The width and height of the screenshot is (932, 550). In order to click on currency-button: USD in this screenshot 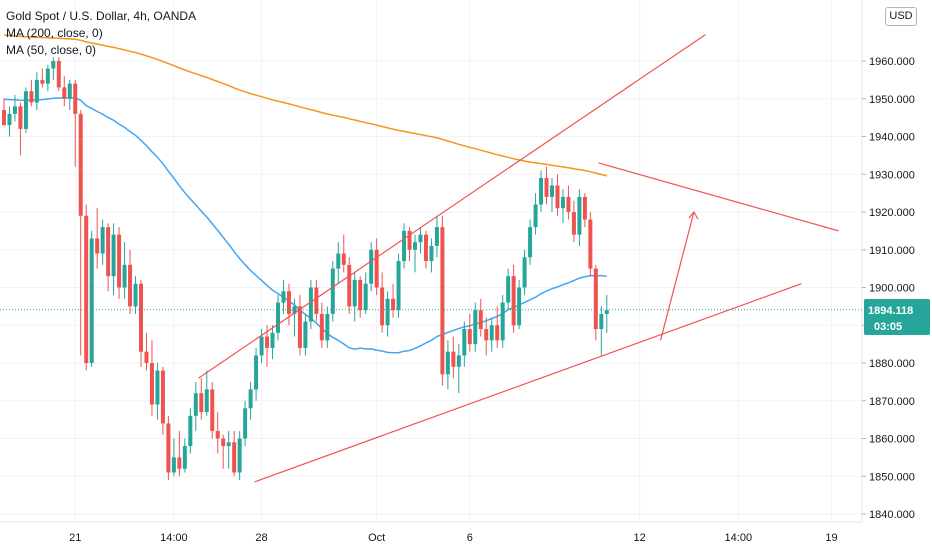, I will do `click(901, 16)`.